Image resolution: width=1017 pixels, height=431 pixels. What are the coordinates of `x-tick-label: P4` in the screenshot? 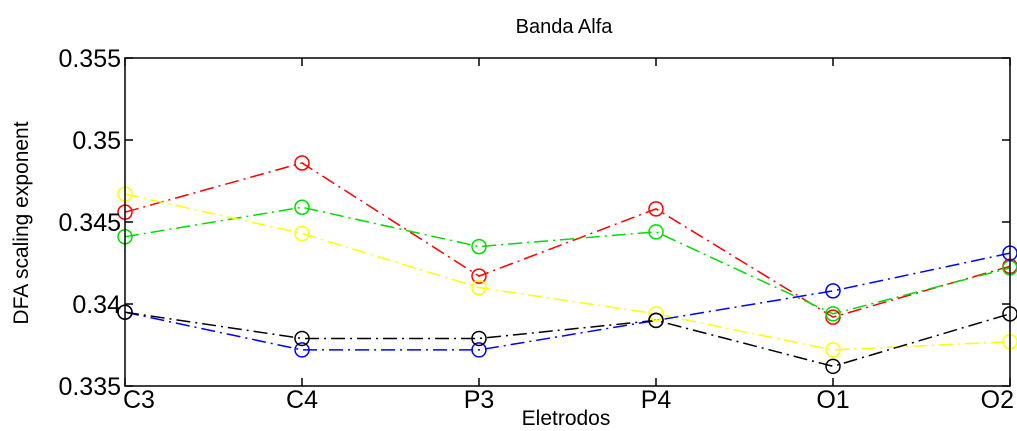 It's located at (656, 400).